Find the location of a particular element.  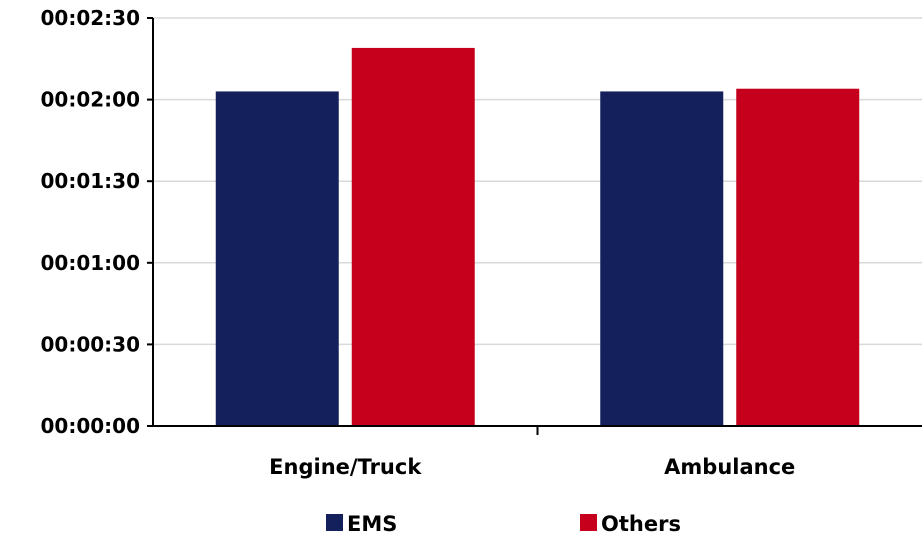

x-category-labels: Engine/Truck Ambulance is located at coordinates (532, 467).